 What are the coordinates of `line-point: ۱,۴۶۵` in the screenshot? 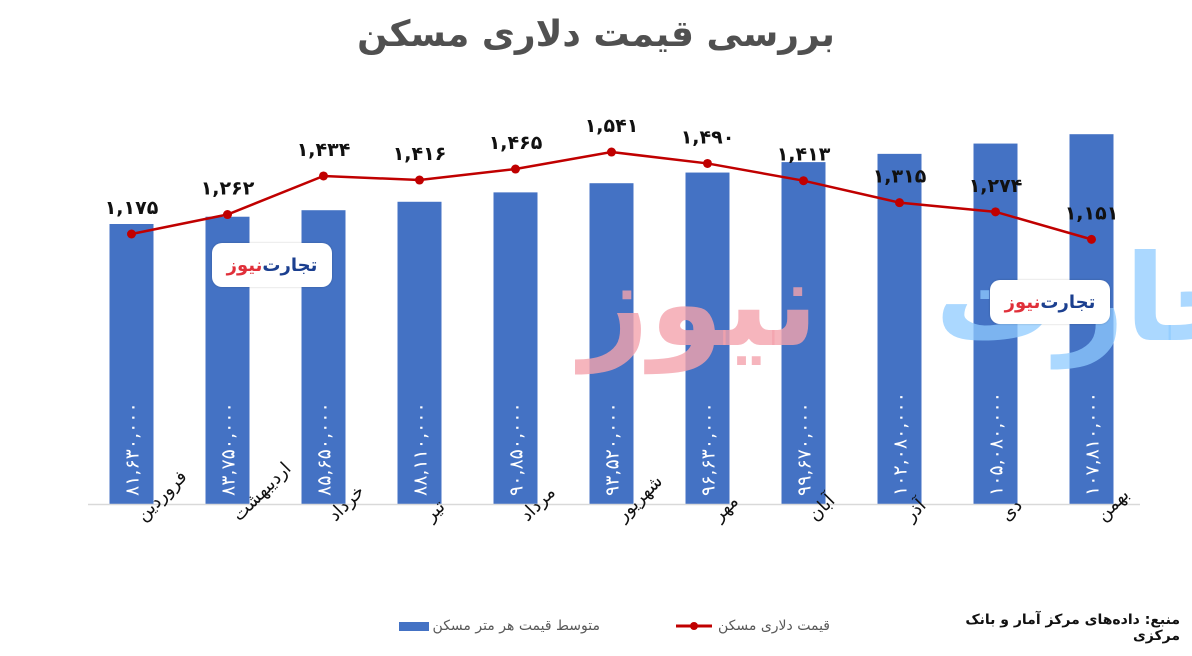 It's located at (516, 153).